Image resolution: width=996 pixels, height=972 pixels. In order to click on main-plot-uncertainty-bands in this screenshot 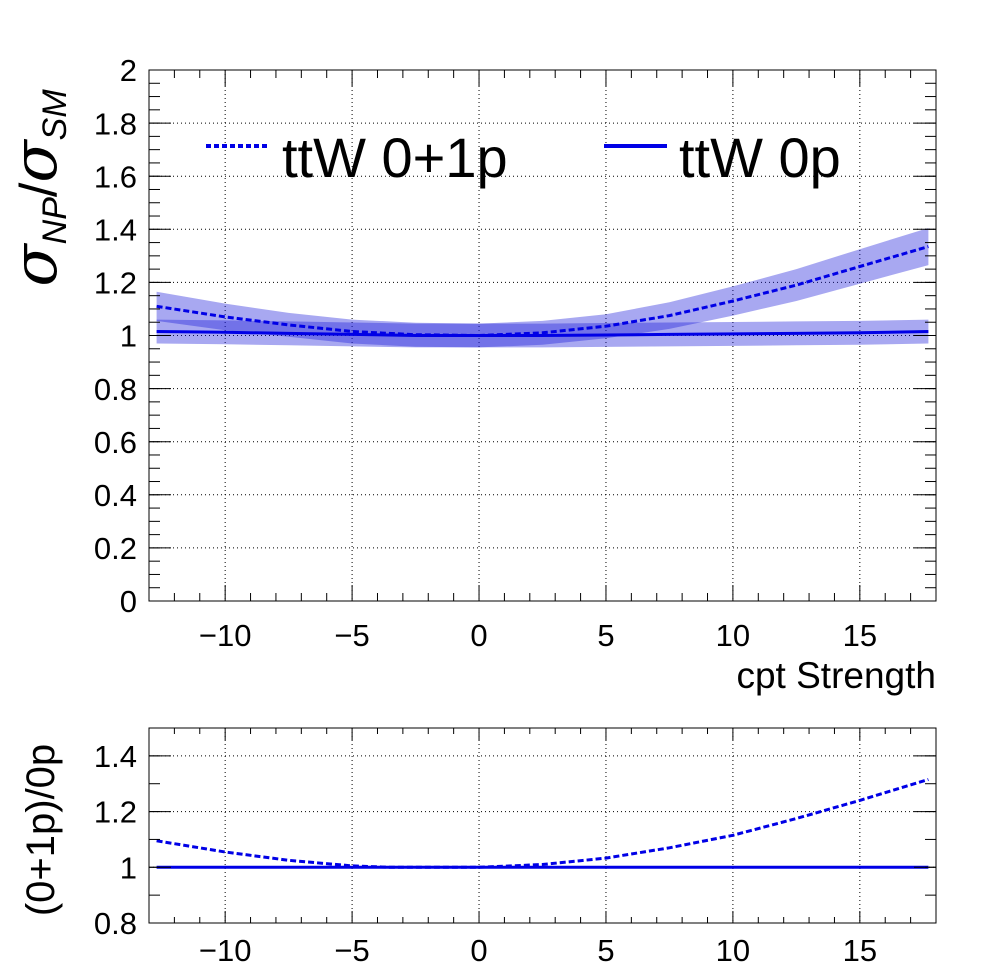, I will do `click(542, 288)`.